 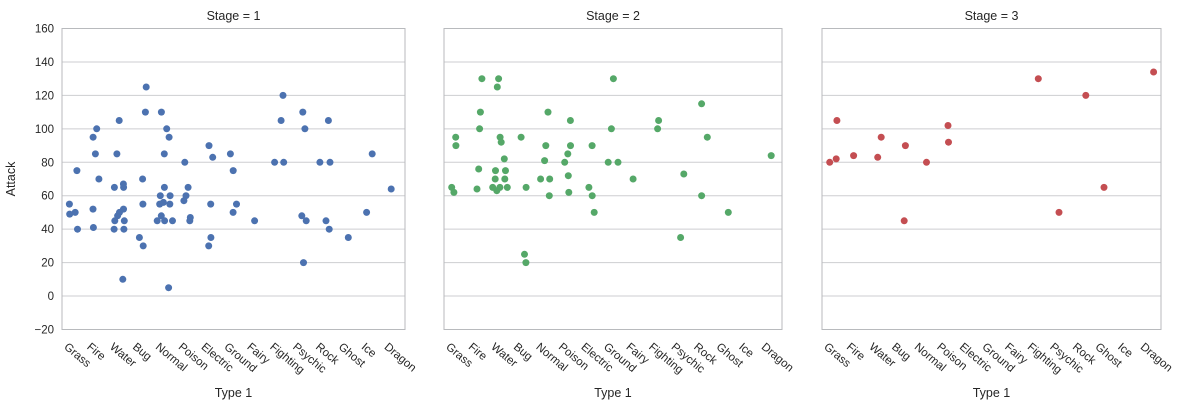 What do you see at coordinates (234, 16) in the screenshot?
I see `panel-title: Stage = 1` at bounding box center [234, 16].